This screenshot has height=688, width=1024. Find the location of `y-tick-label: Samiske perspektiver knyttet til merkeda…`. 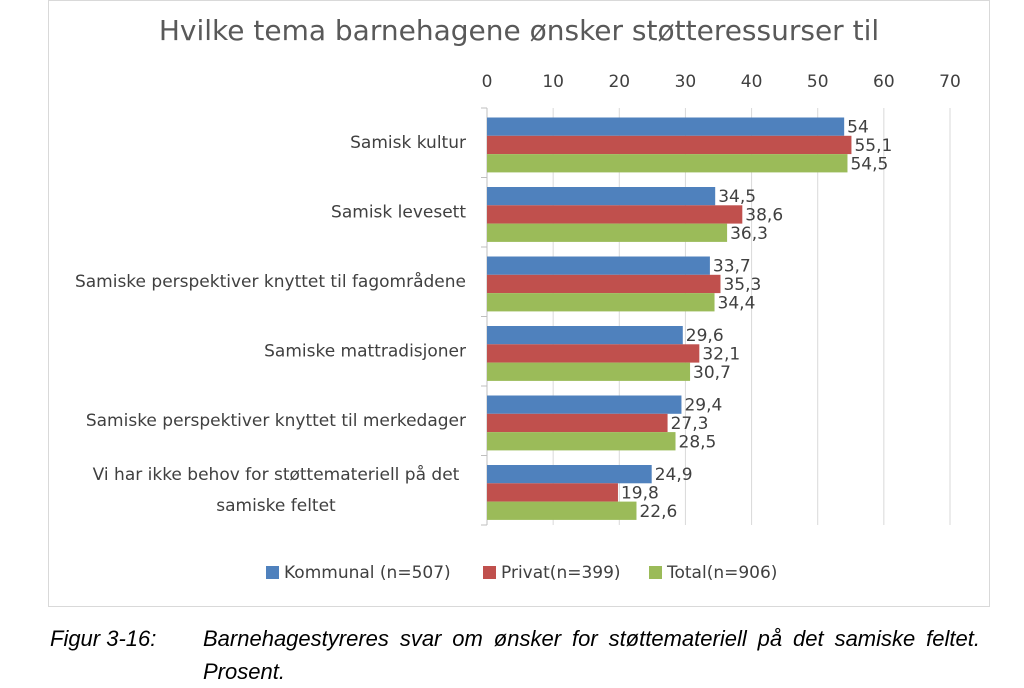

y-tick-label: Samiske perspektiver knyttet til merkeda… is located at coordinates (276, 421).